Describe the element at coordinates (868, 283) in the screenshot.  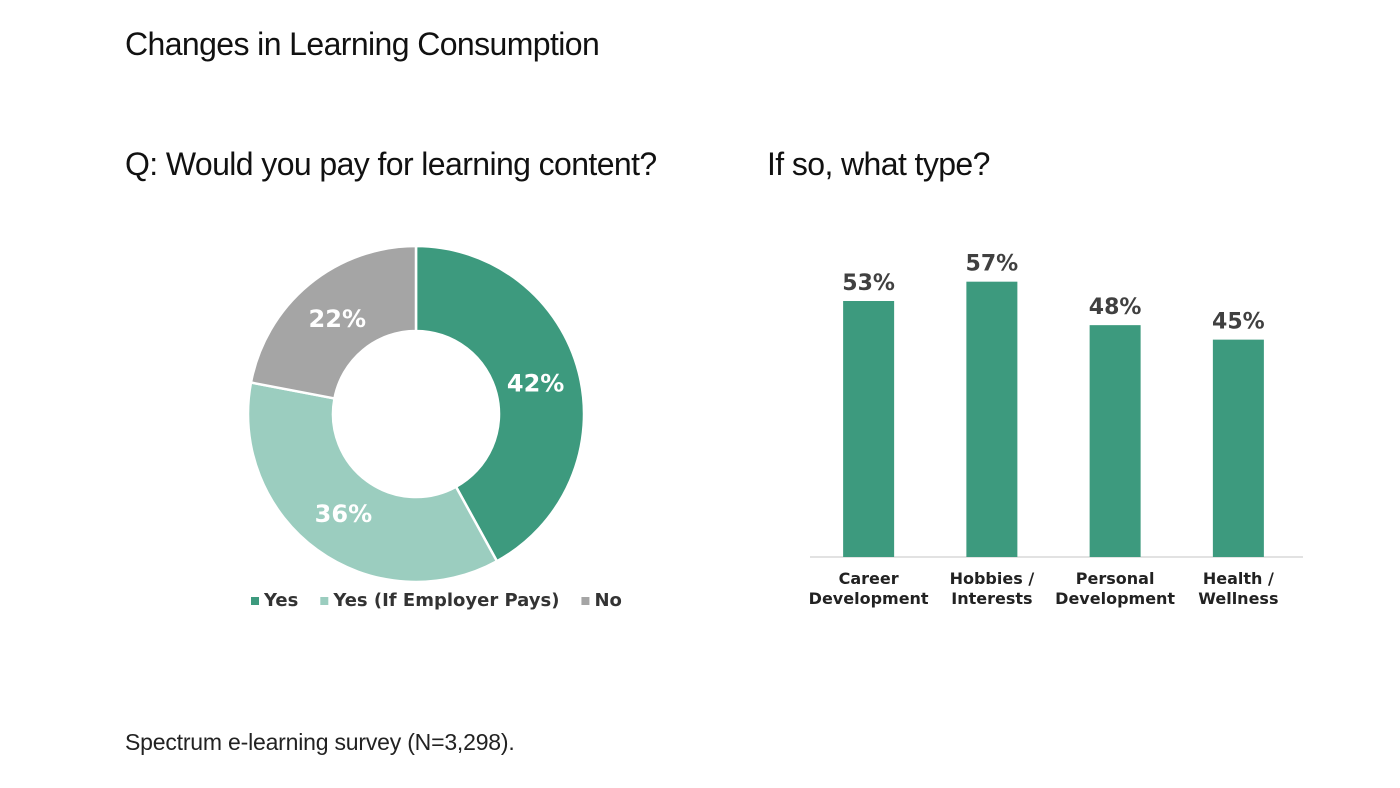
I see `bar-value-career-development: 53%` at that location.